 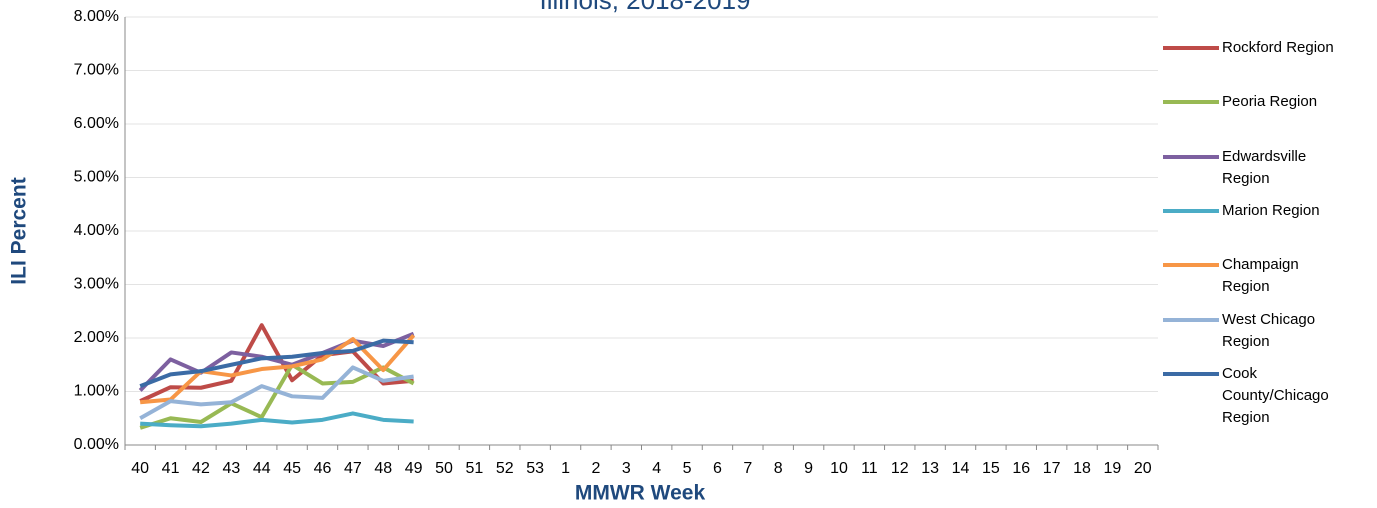 What do you see at coordinates (1271, 210) in the screenshot?
I see `legend-label: Marion Region` at bounding box center [1271, 210].